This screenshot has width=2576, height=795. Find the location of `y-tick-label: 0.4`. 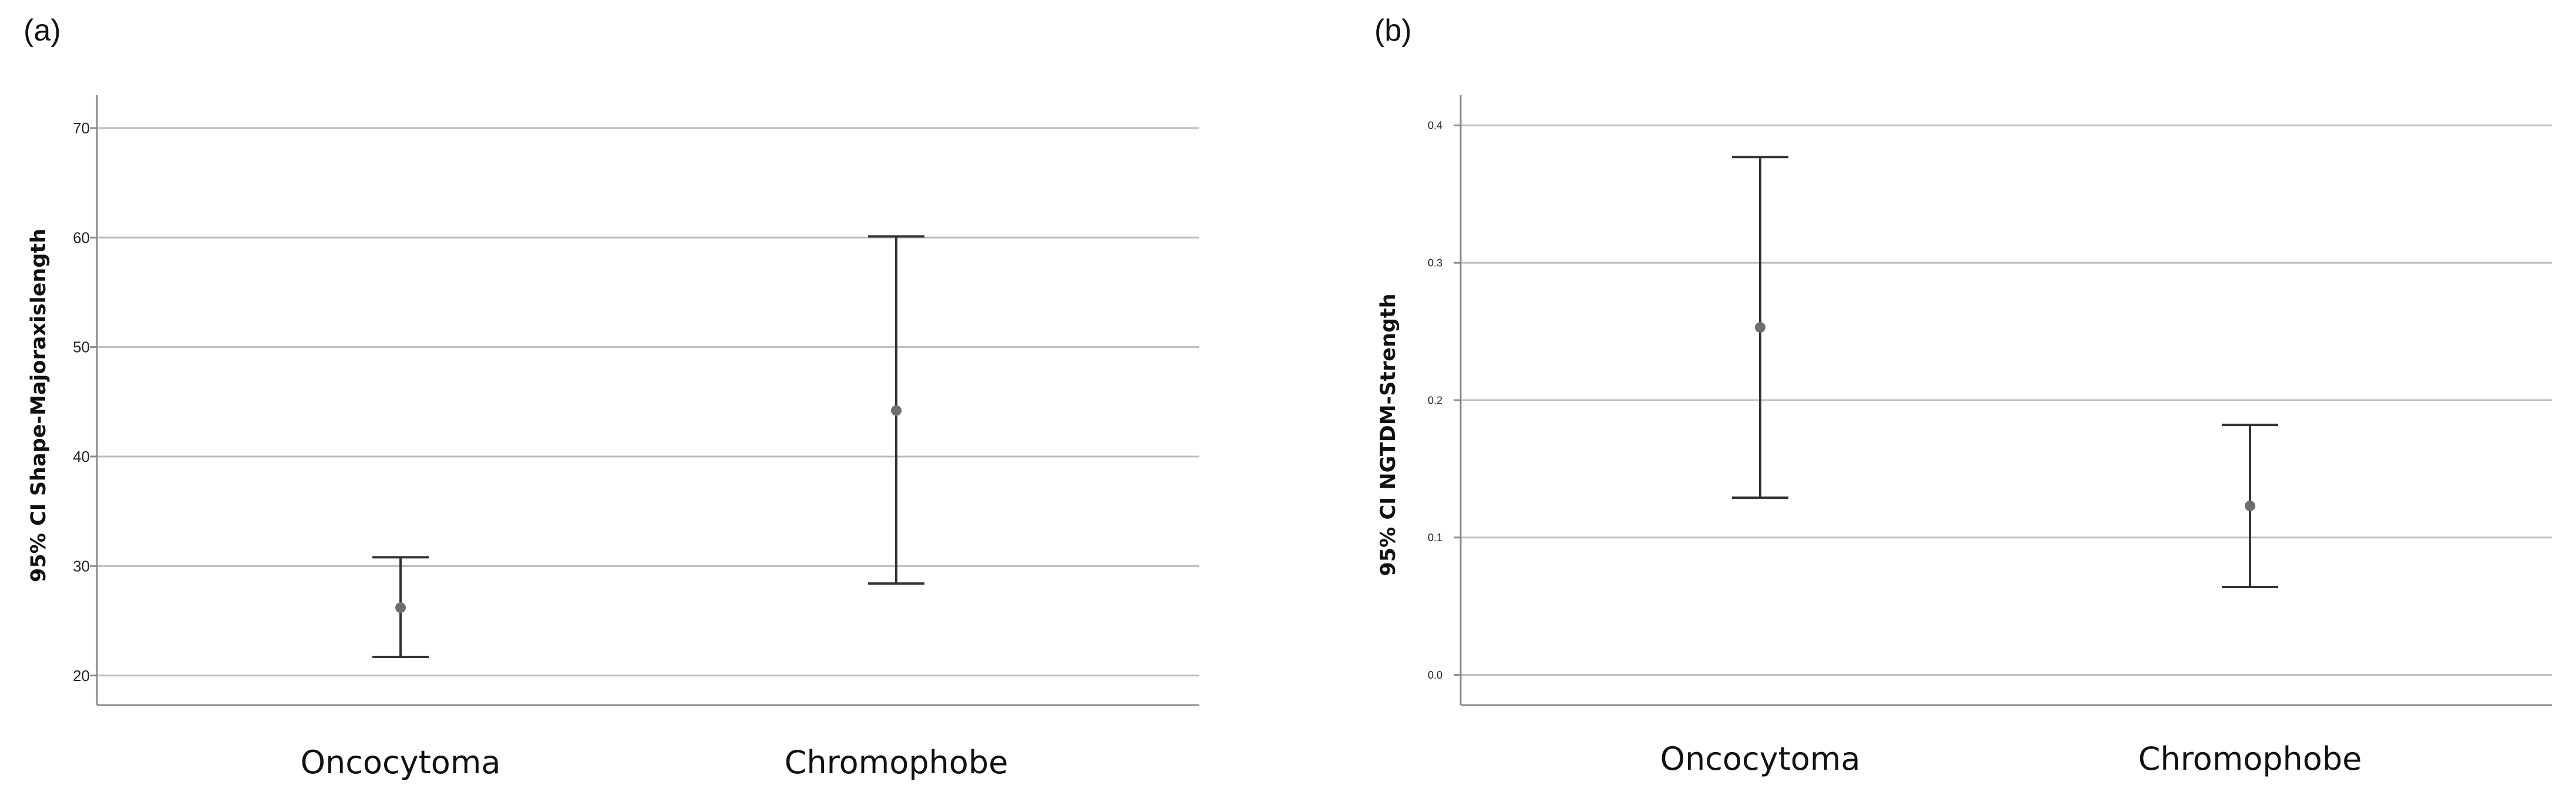

y-tick-label: 0.4 is located at coordinates (1435, 126).